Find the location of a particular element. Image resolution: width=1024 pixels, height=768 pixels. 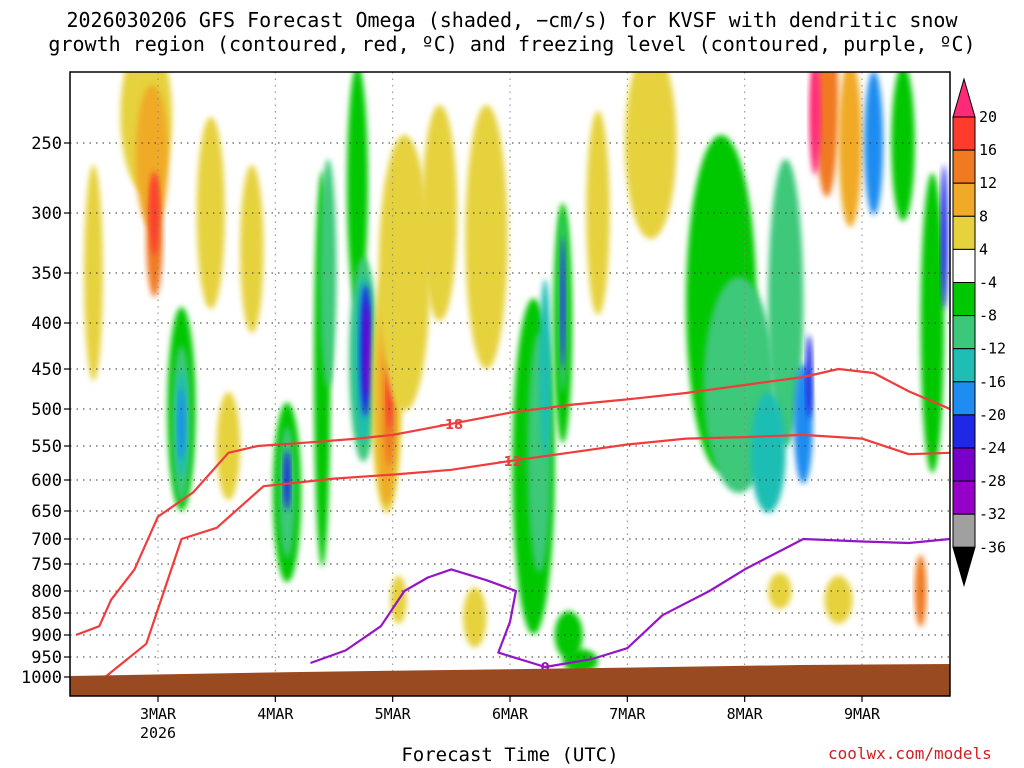

x-tick-label: 9MAR is located at coordinates (862, 714).